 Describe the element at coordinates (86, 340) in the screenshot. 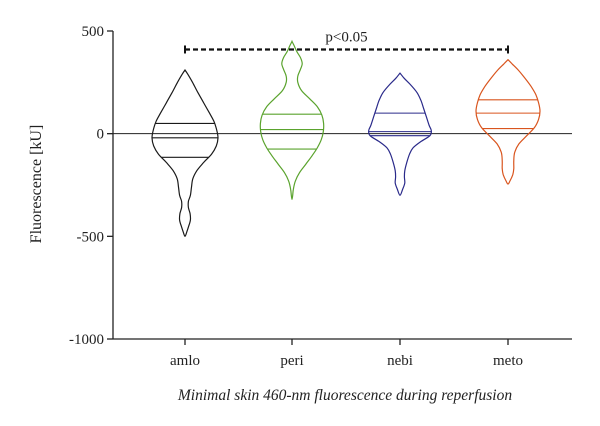

I see `y-tick-label: -1000` at that location.